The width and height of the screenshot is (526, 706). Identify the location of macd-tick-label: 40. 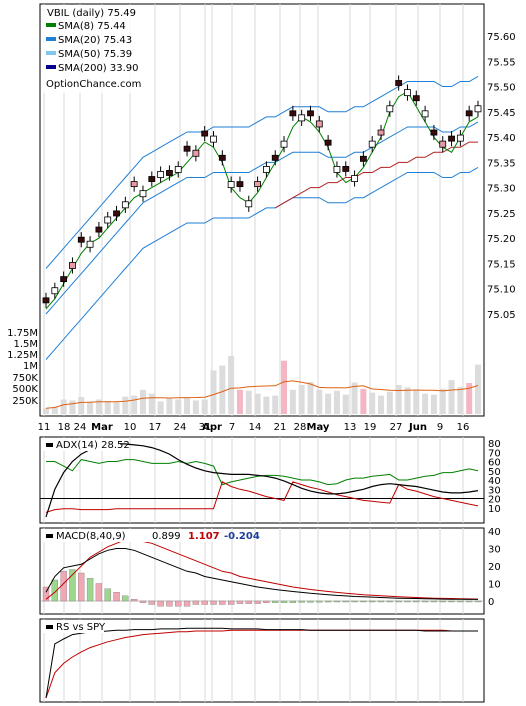
(494, 532).